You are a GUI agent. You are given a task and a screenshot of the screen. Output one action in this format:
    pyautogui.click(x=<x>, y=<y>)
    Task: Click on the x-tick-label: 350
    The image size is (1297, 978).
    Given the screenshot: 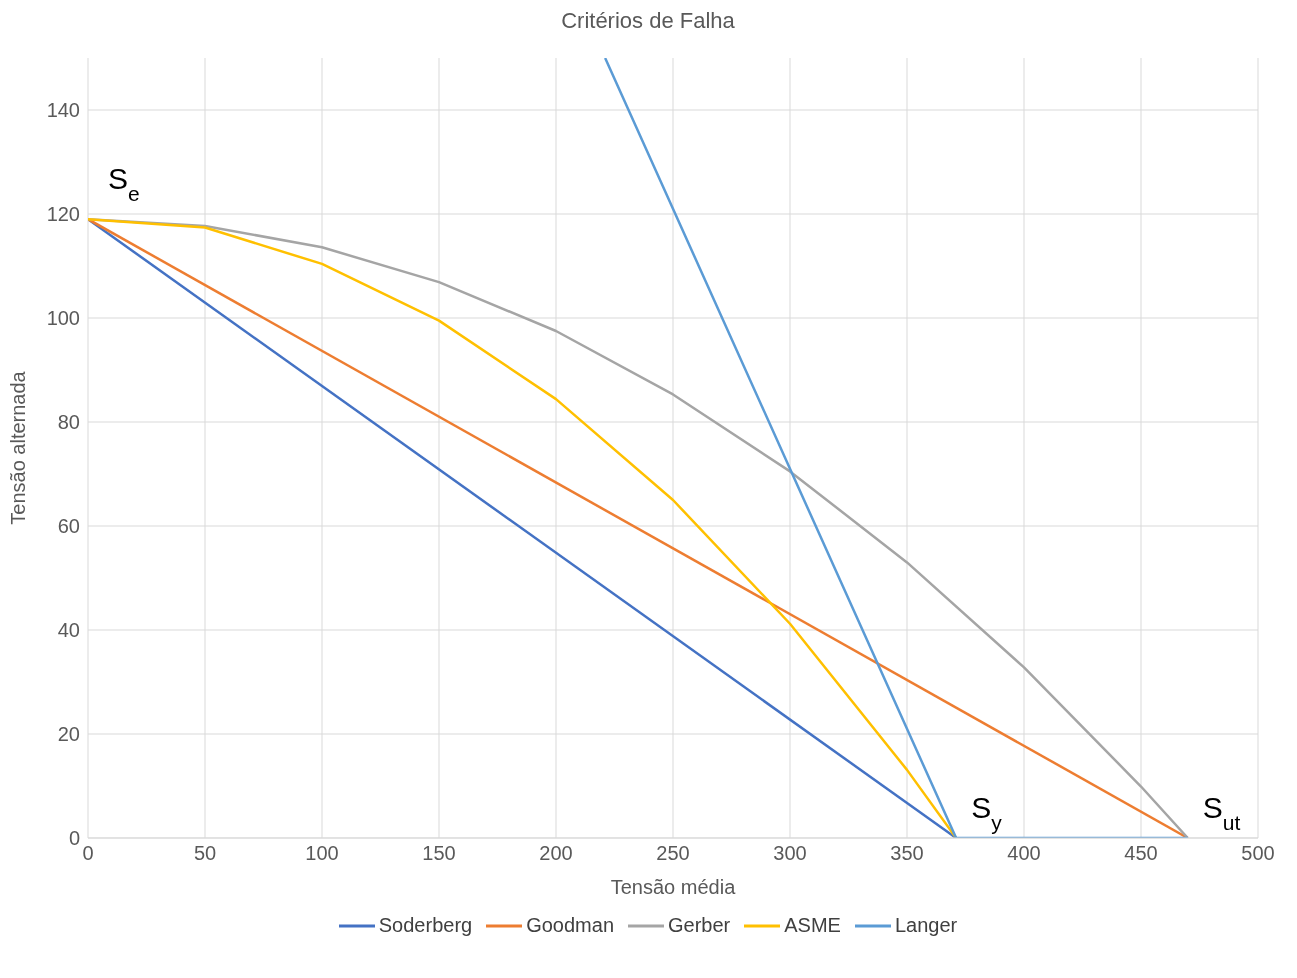 What is the action you would take?
    pyautogui.click(x=907, y=853)
    